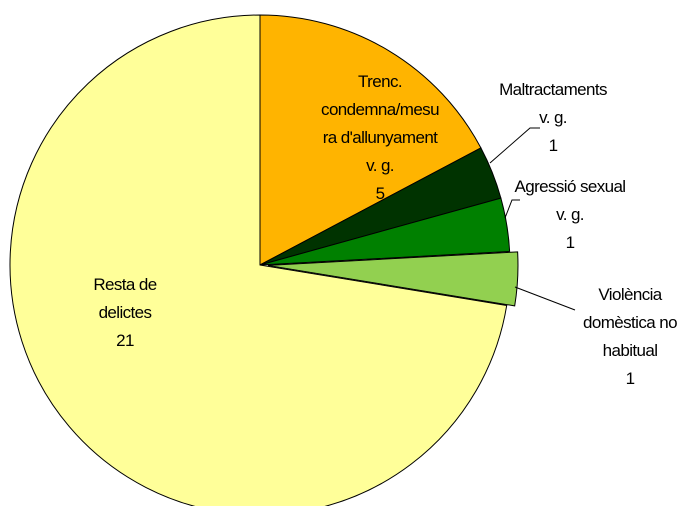 This screenshot has height=506, width=692. I want to click on slice-label: Trenc. condemna/mesu ra d'allunyament v. g., so click(380, 123).